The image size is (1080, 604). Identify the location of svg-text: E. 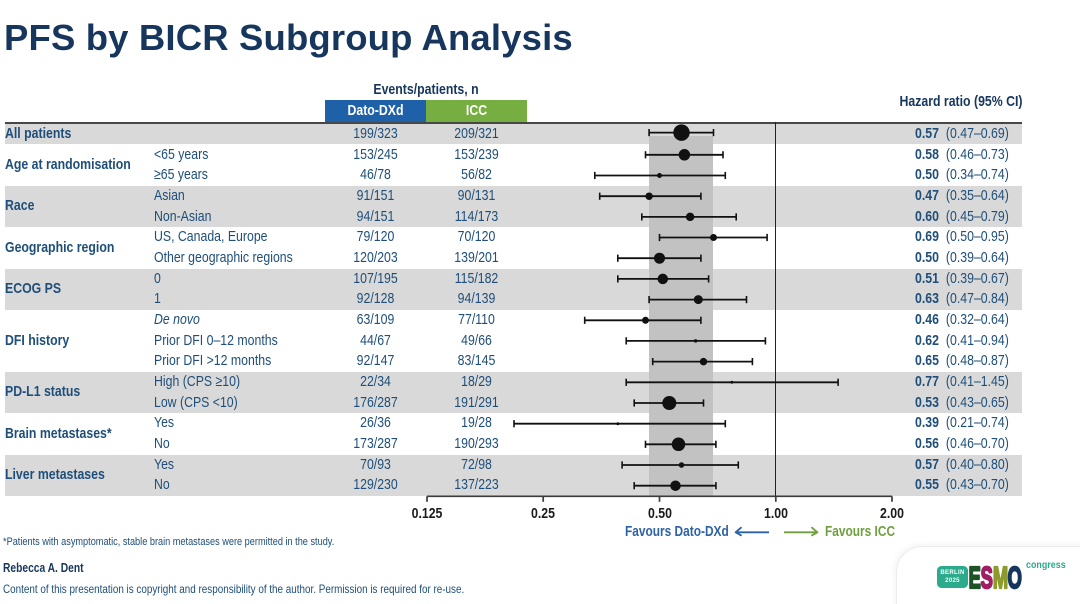
(975, 578).